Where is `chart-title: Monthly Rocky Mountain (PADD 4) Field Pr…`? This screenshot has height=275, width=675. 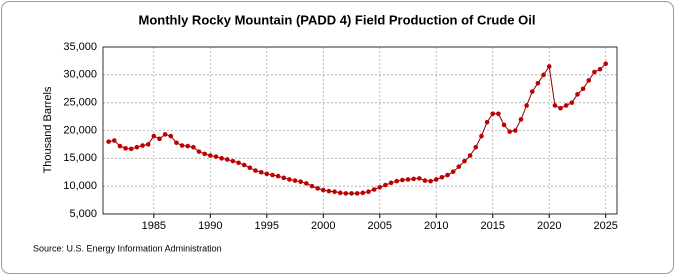 chart-title: Monthly Rocky Mountain (PADD 4) Field Pr… is located at coordinates (337, 19).